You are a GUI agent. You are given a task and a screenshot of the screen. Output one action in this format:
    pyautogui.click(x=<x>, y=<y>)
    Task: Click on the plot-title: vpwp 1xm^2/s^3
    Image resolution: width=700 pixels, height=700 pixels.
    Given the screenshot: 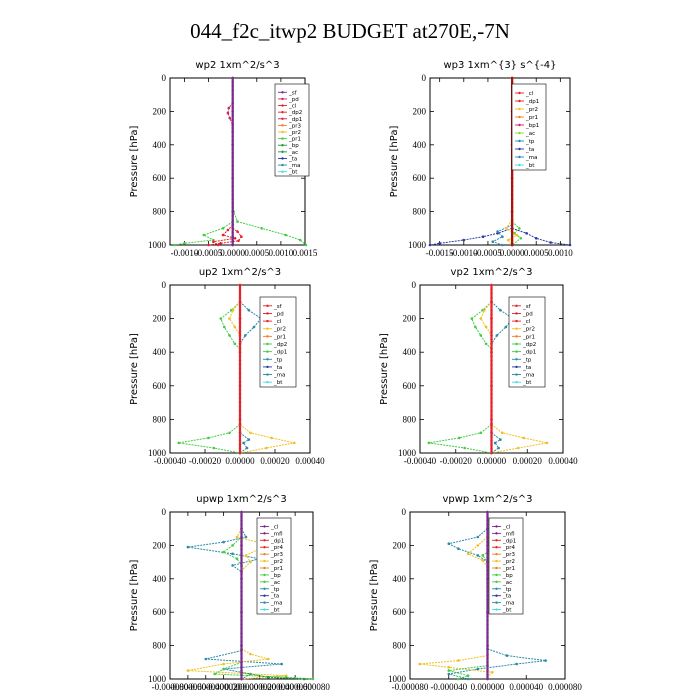 What is the action you would take?
    pyautogui.click(x=487, y=499)
    